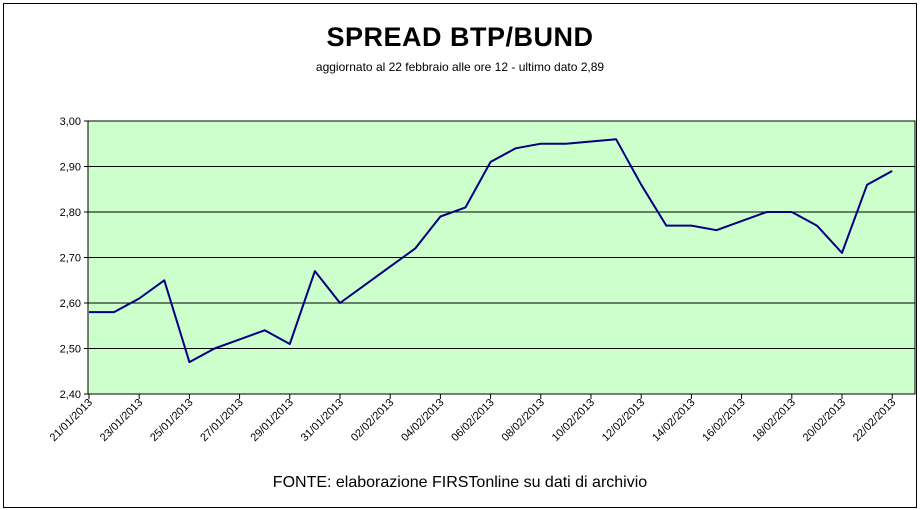  Describe the element at coordinates (70, 350) in the screenshot. I see `y-tick-label: 2,50` at that location.